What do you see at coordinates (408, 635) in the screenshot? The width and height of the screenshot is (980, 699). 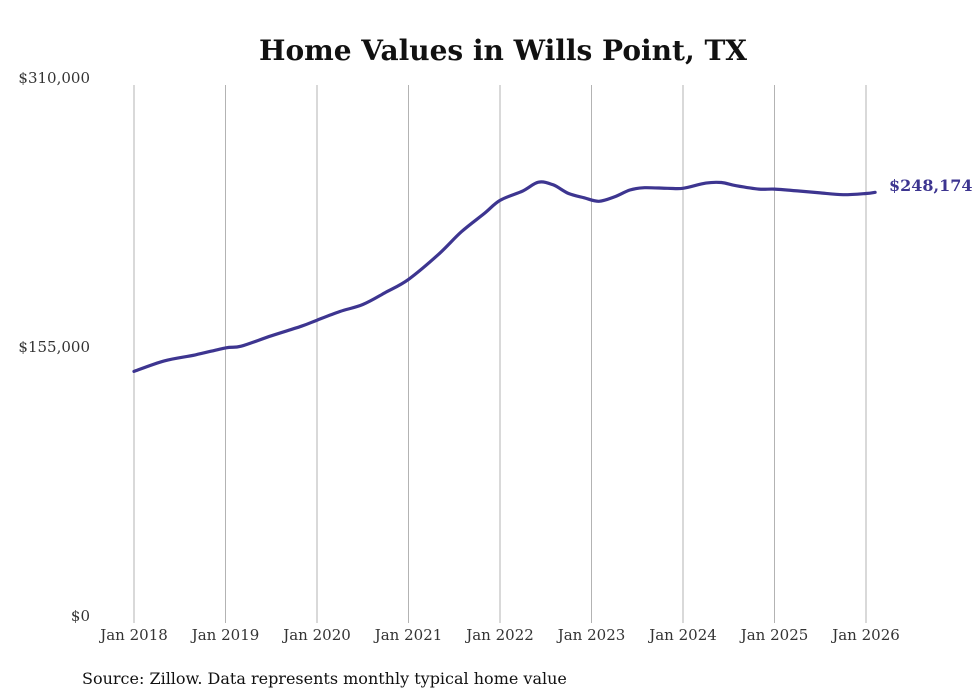 I see `x-tick-label: Jan 2021` at bounding box center [408, 635].